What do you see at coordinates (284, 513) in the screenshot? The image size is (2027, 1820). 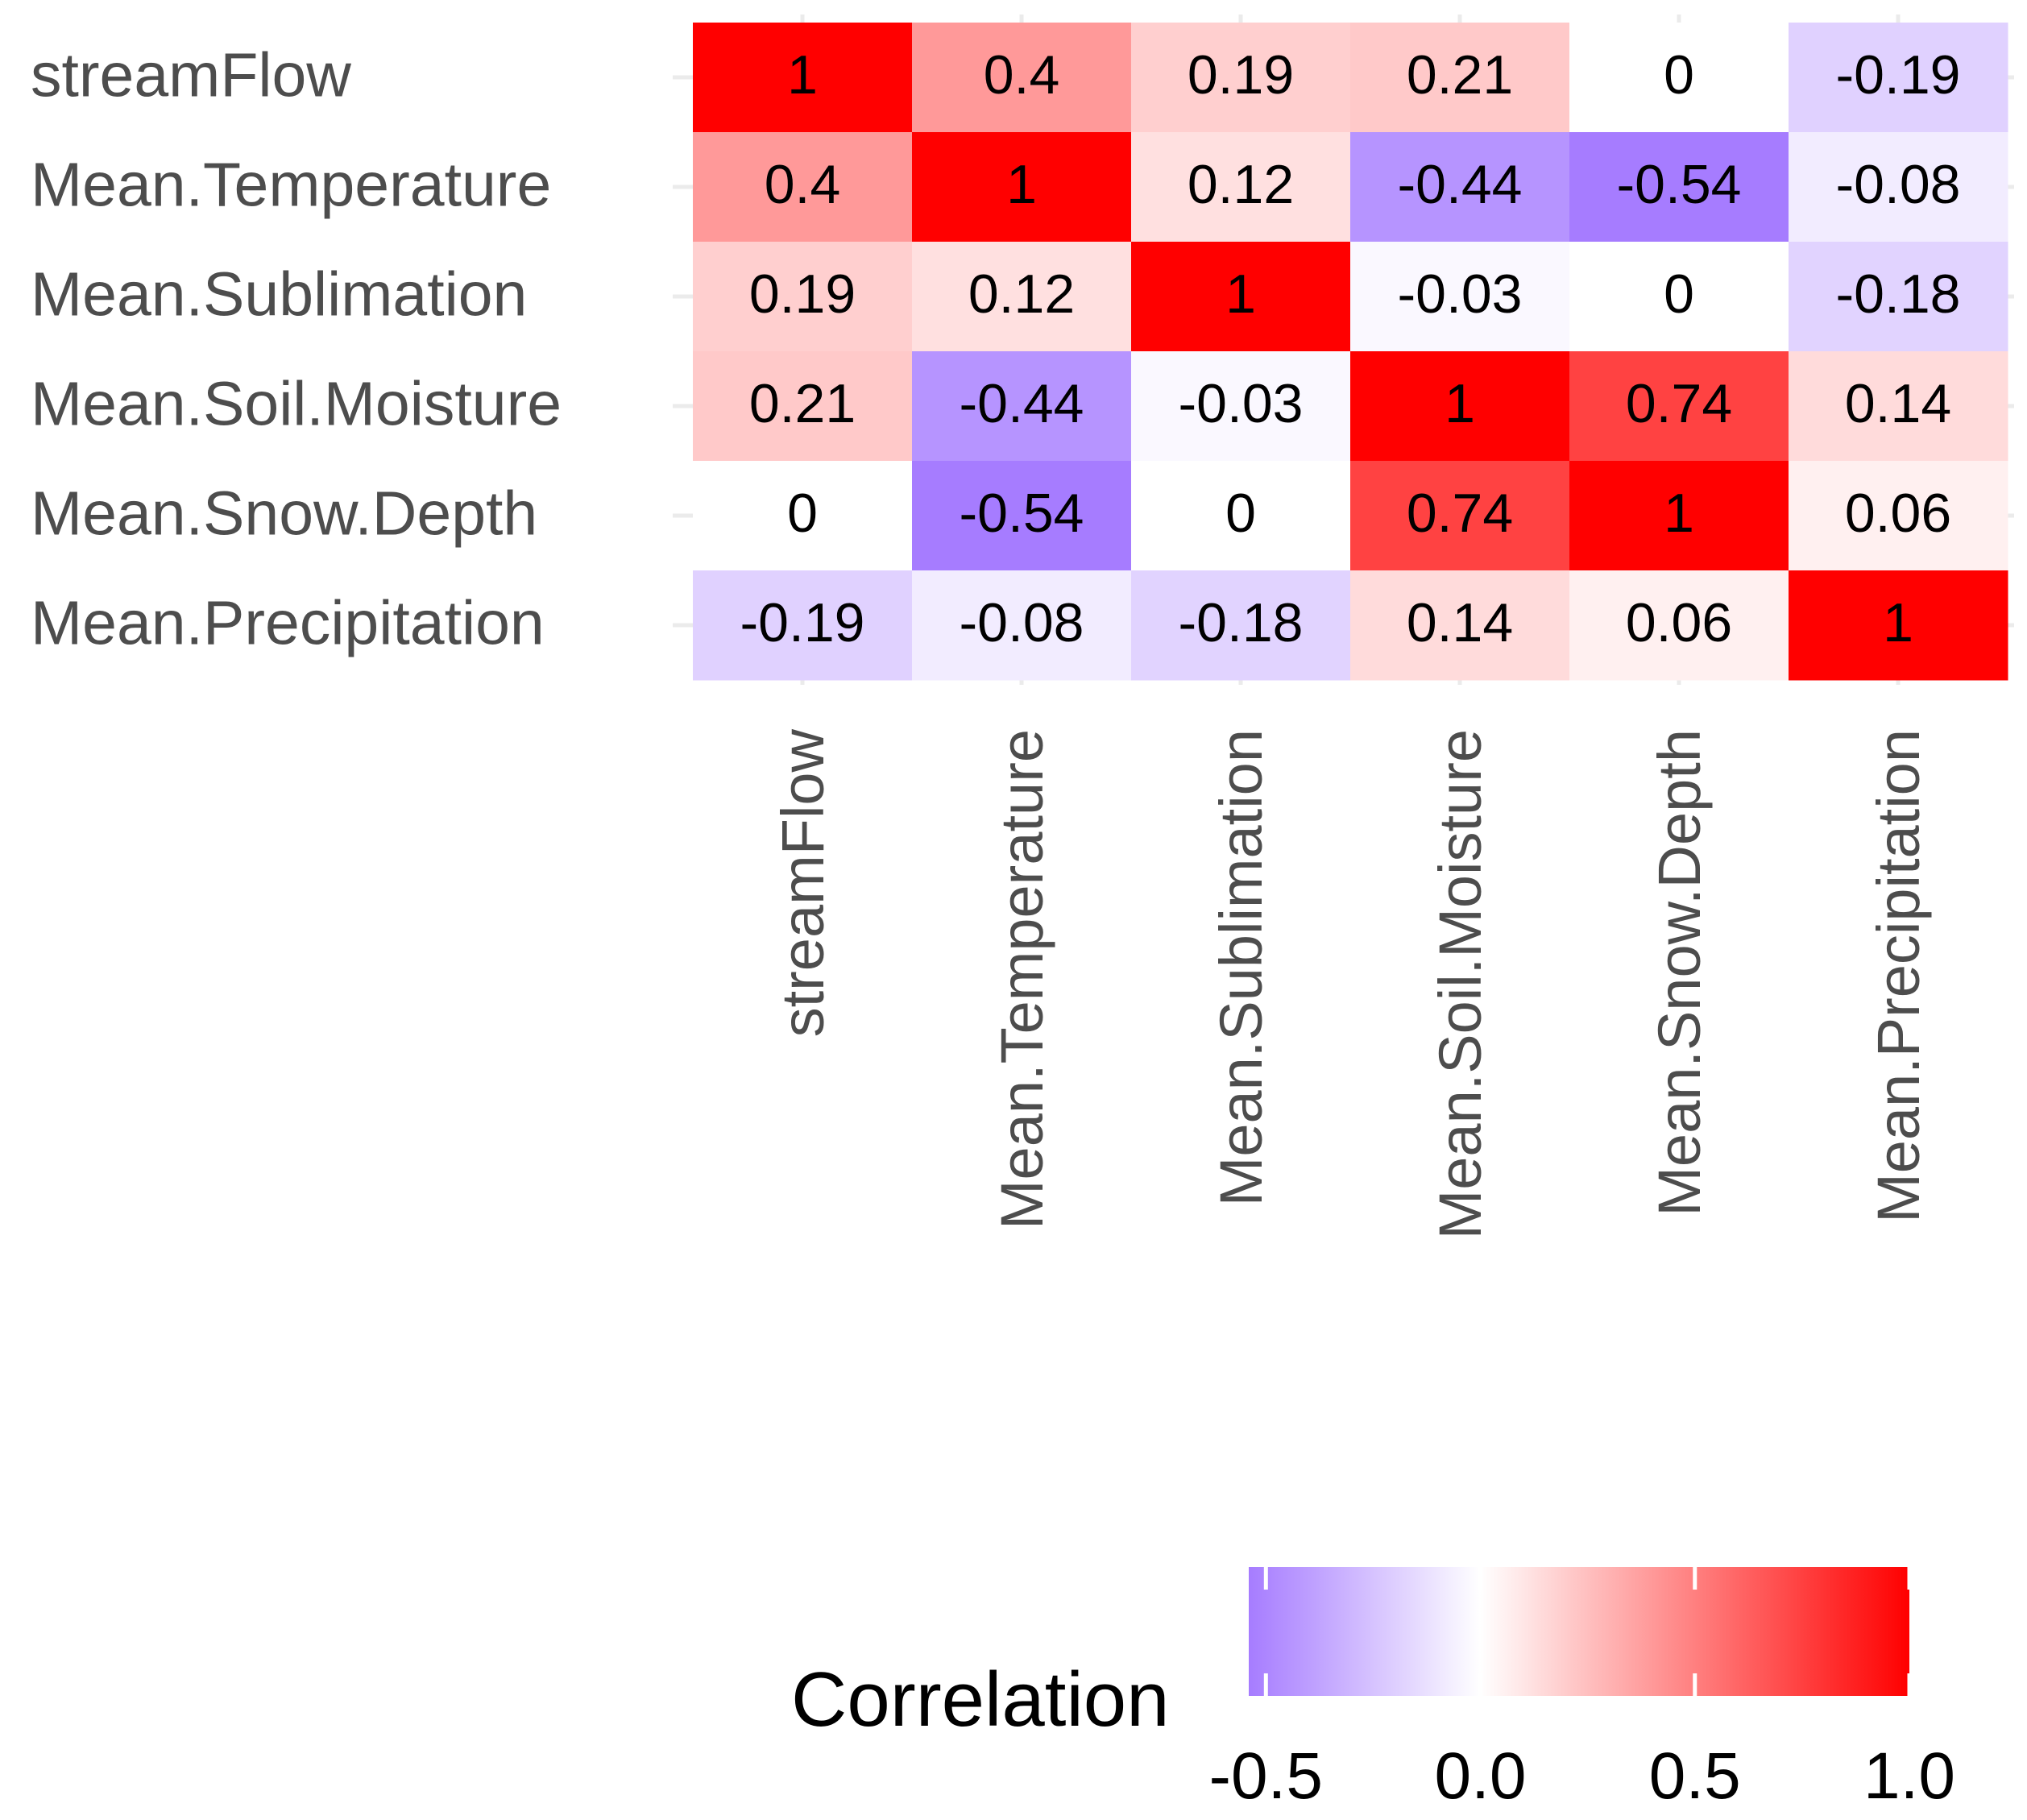 I see `y-axis-tick-label: Mean.Snow.Depth` at bounding box center [284, 513].